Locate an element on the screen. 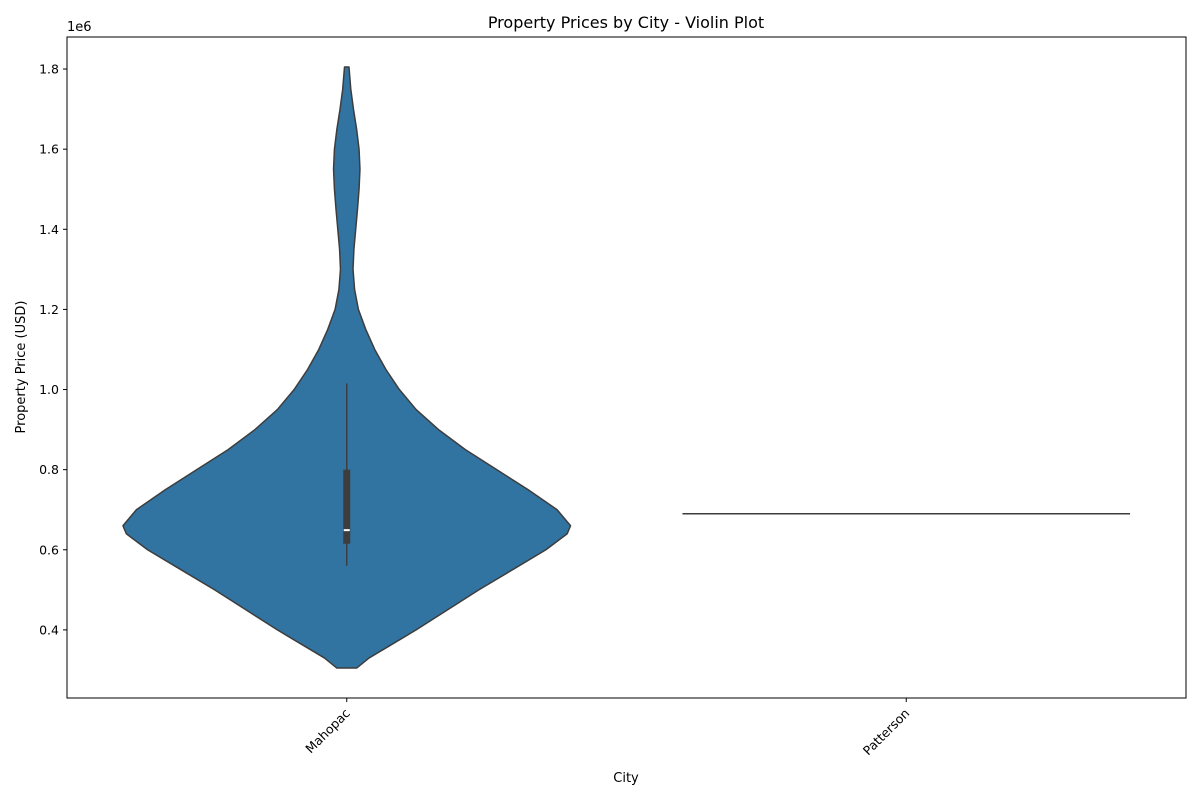 The image size is (1200, 804). y-tick-label: 1.6 is located at coordinates (49, 149).